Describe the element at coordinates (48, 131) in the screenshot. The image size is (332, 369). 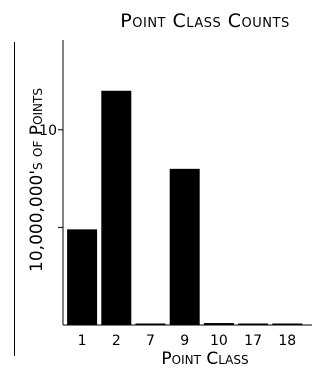
I see `y-tick-label-10: 10` at that location.